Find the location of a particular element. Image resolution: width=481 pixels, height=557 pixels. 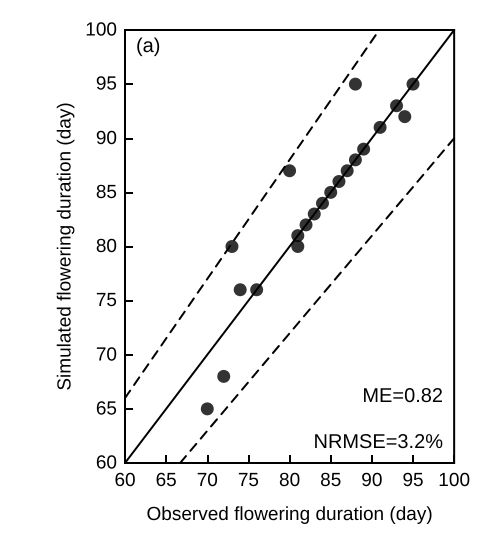

y-tick-label: 85 is located at coordinates (106, 192).